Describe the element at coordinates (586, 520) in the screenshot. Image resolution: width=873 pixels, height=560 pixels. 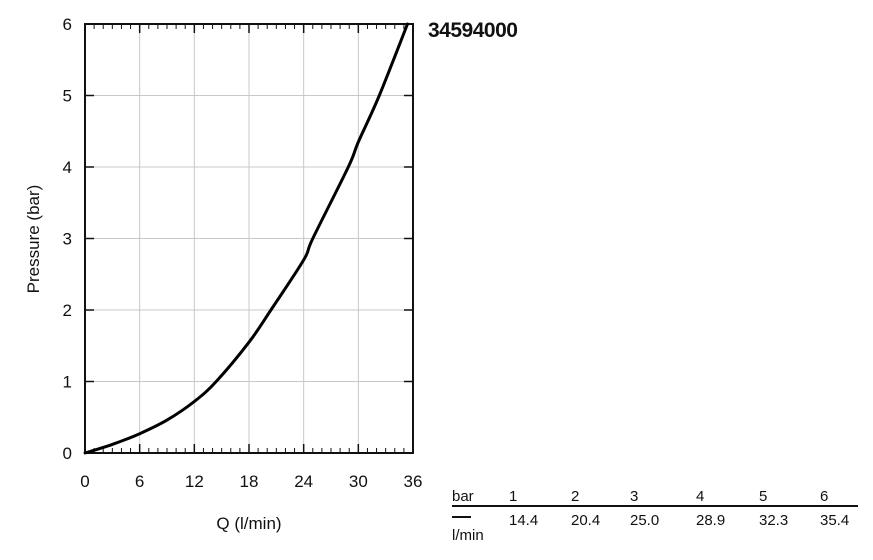
I see `table-flow-cell: 20.4` at that location.